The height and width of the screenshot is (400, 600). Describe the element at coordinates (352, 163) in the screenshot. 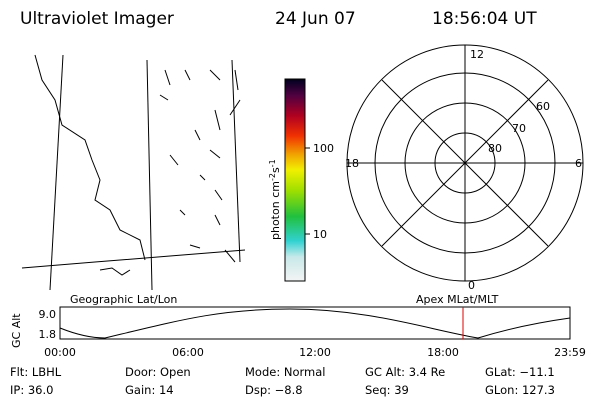

I see `mlt-label: 18` at that location.